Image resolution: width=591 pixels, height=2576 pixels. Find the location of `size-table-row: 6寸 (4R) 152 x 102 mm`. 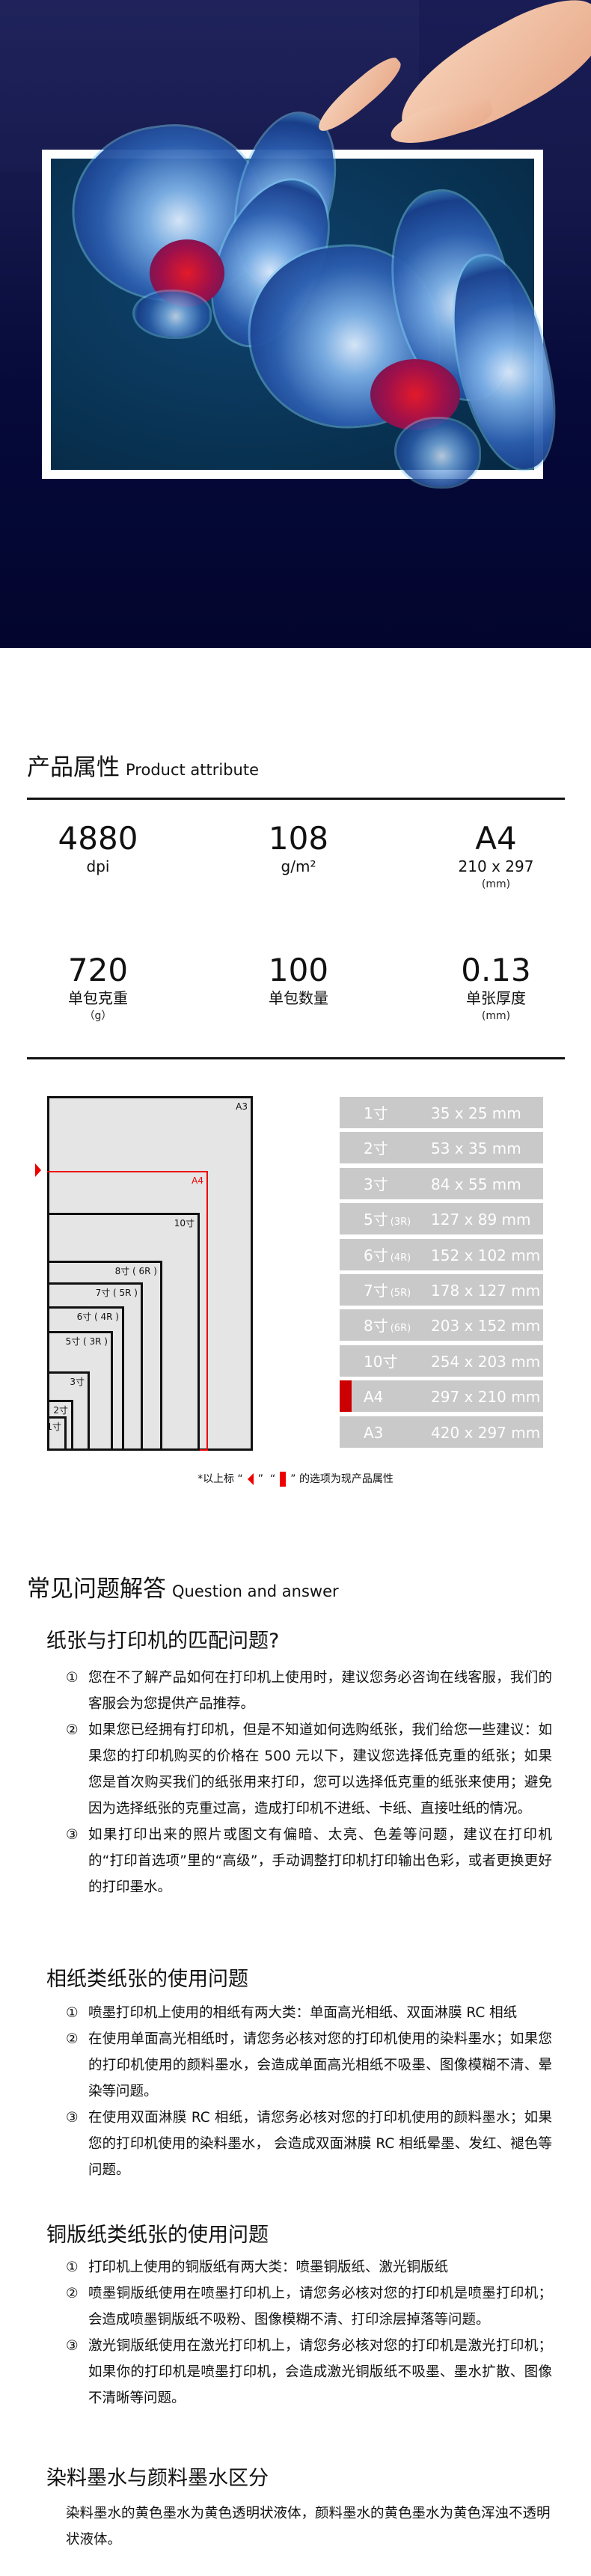

size-table-row: 6寸 (4R) 152 x 102 mm is located at coordinates (441, 1254).